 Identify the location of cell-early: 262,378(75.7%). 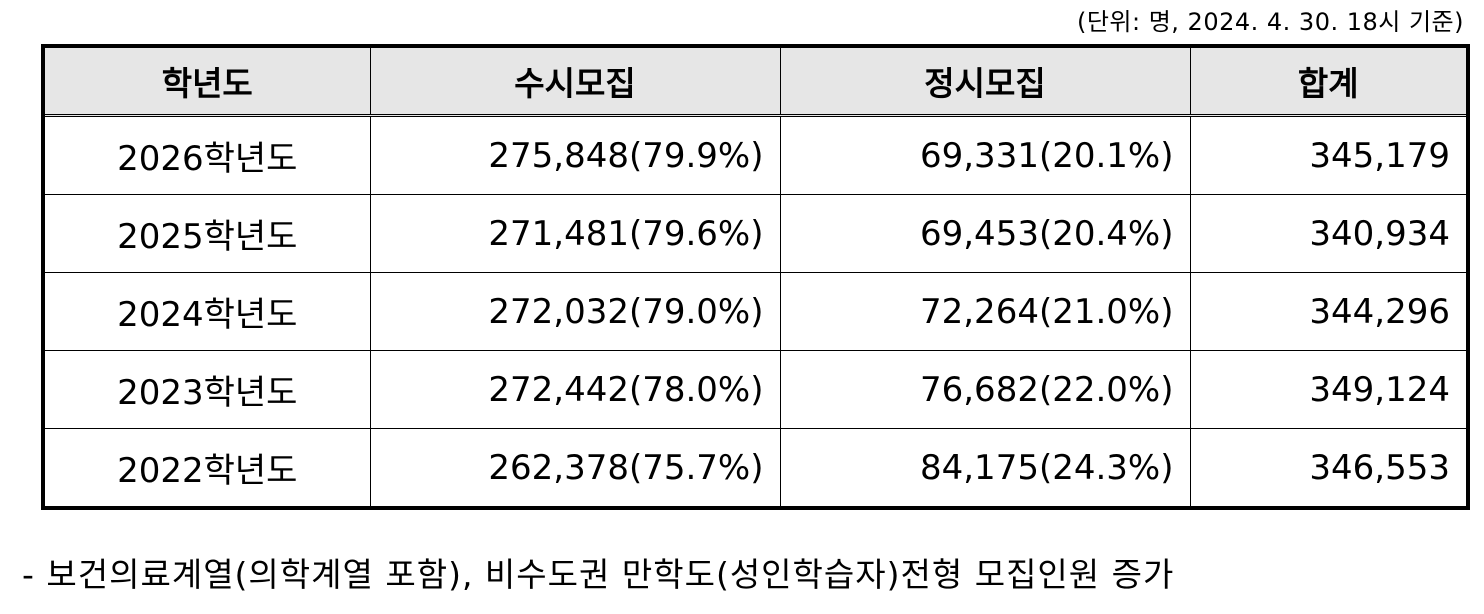
(575, 468).